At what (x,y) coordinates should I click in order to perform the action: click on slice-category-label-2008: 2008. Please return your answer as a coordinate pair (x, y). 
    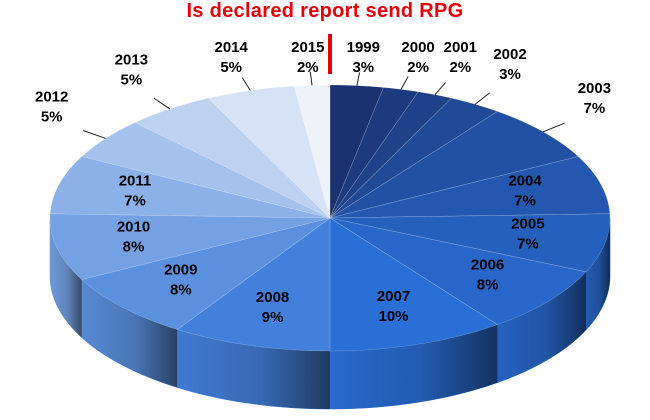
    Looking at the image, I should click on (272, 297).